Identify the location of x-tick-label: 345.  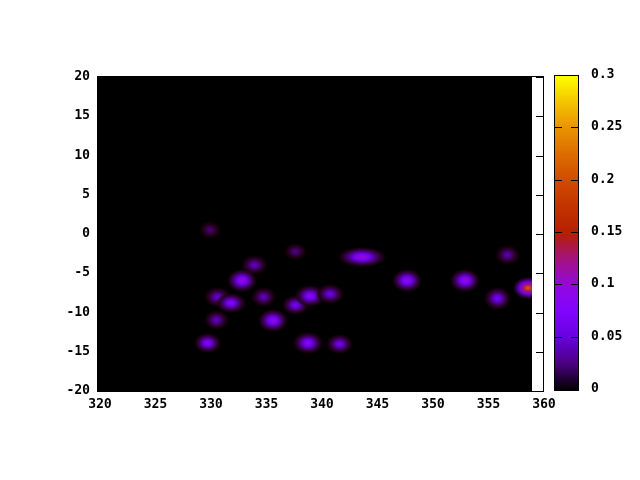
(377, 404).